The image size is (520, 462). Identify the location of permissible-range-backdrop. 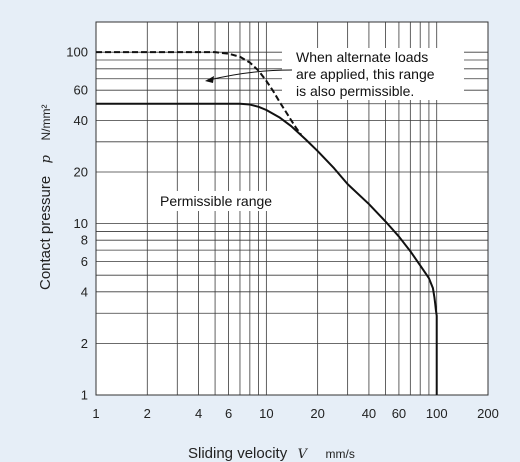
(223, 201).